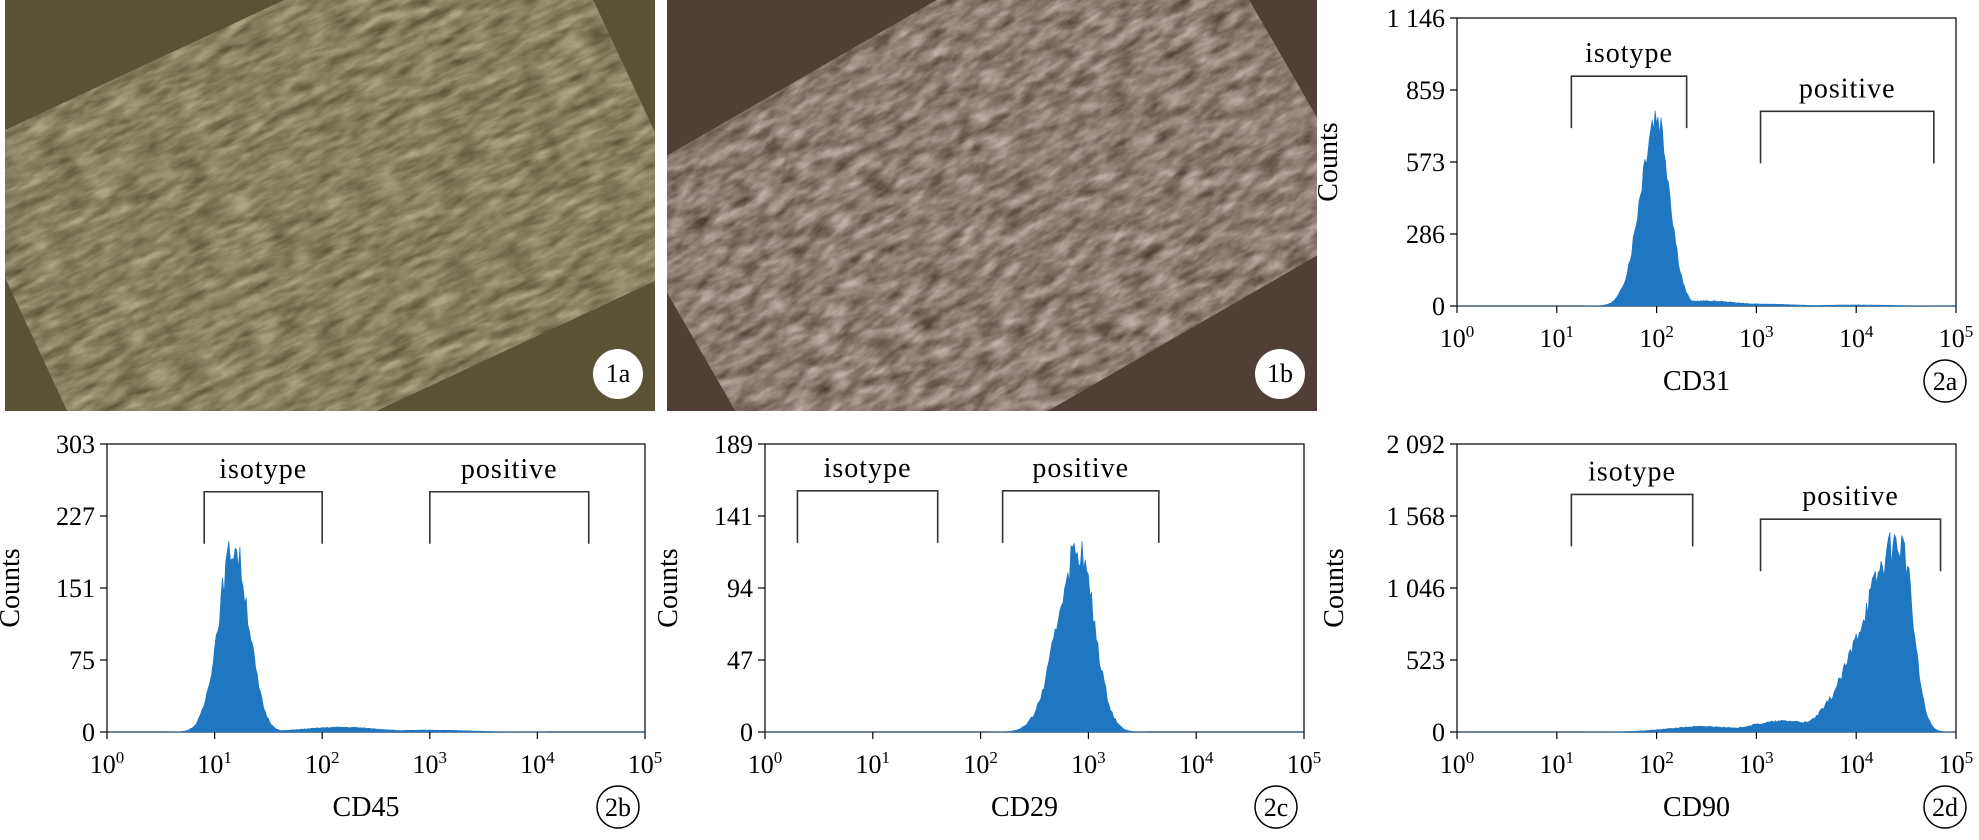  I want to click on panel-label-2a: 2a, so click(1945, 381).